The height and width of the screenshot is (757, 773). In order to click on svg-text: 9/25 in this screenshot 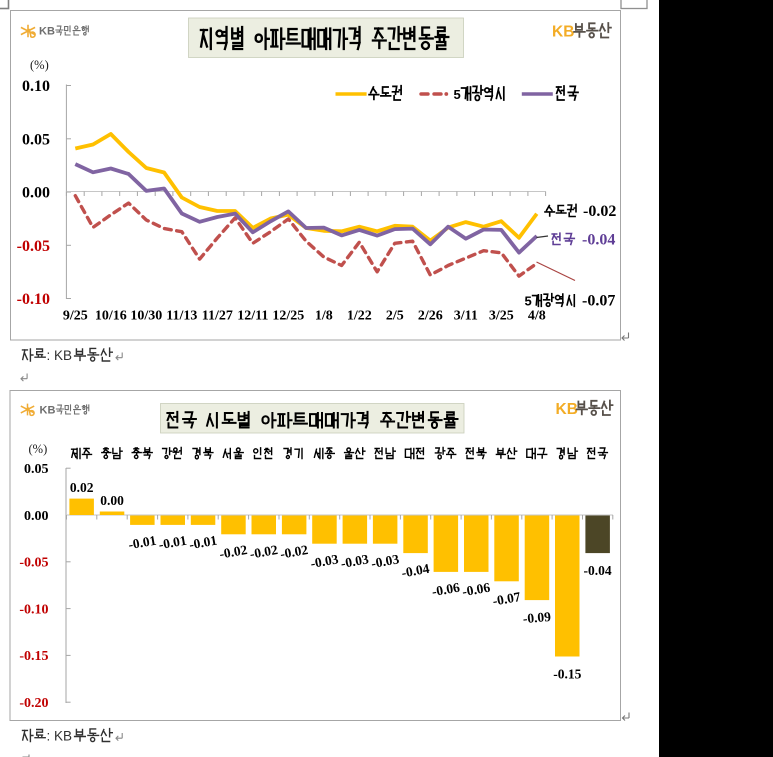, I will do `click(75, 316)`.